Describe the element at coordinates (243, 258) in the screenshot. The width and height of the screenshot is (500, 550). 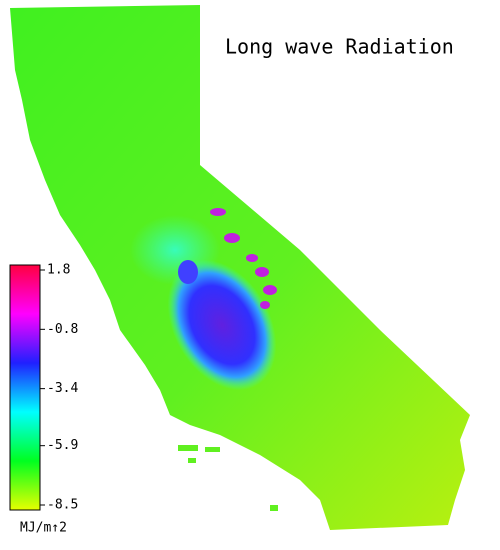
I see `sierra-streaks` at that location.